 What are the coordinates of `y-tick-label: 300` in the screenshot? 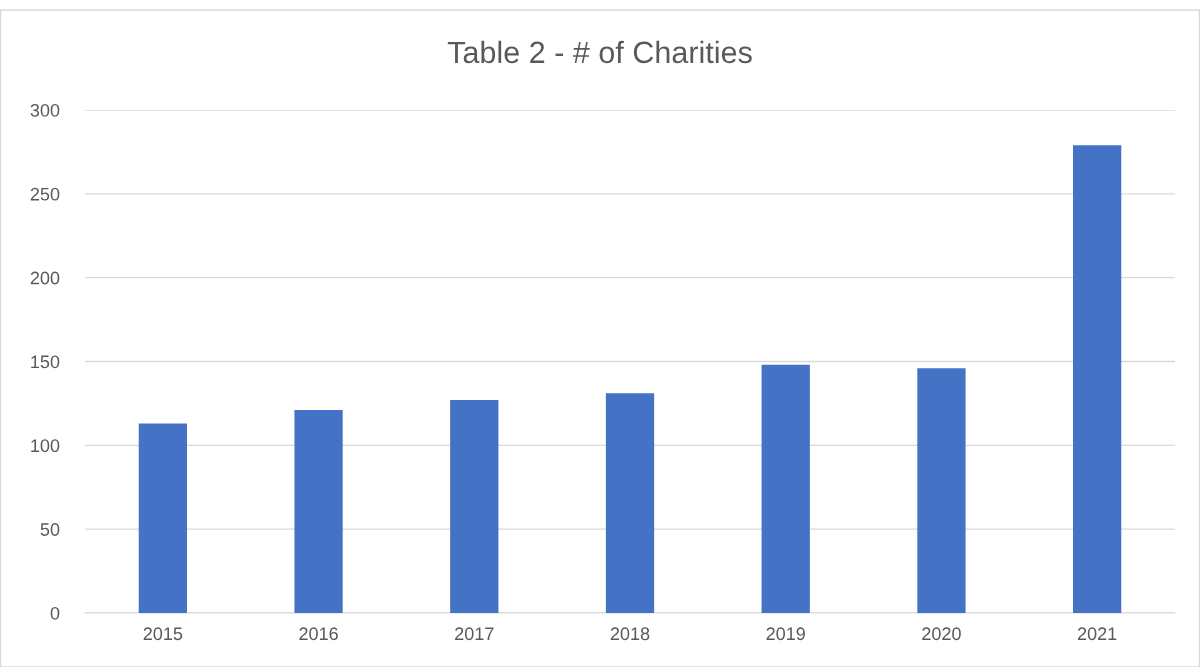 It's located at (45, 110).